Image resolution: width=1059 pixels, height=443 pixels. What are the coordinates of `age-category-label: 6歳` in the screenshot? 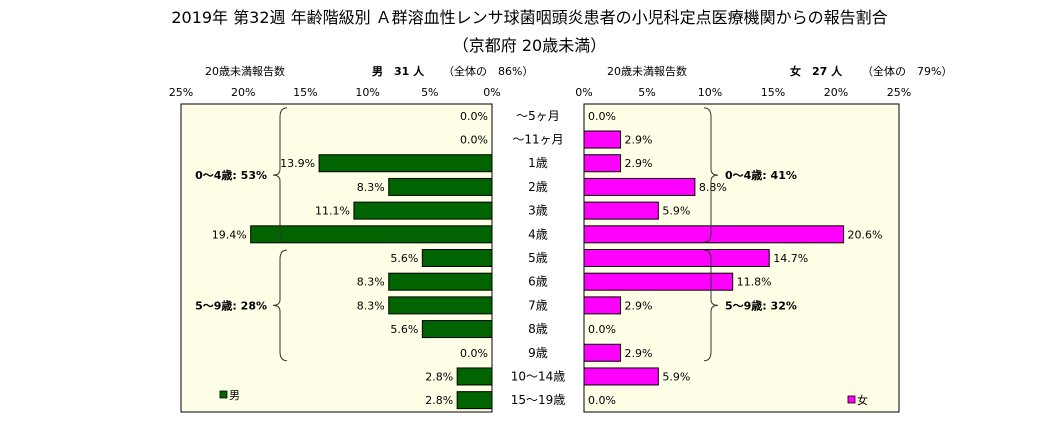 It's located at (538, 282).